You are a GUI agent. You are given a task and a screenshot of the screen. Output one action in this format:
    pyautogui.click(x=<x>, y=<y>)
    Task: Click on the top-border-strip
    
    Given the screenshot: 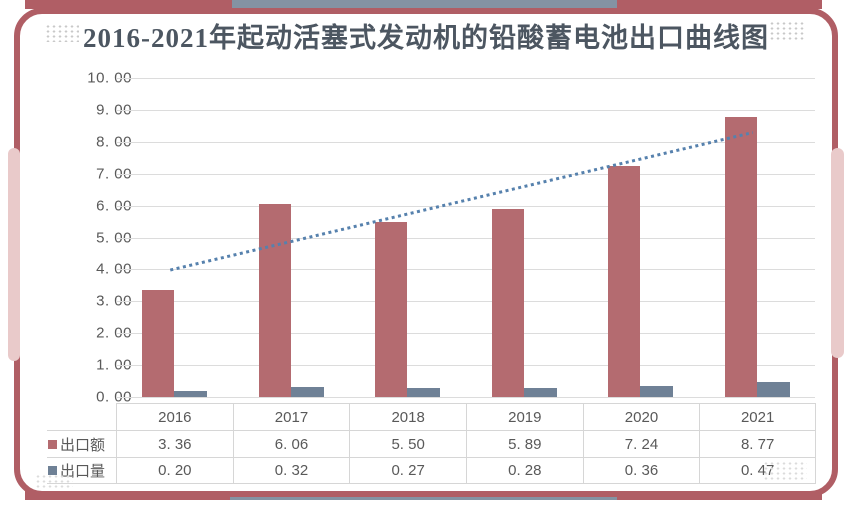 What is the action you would take?
    pyautogui.click(x=423, y=4)
    